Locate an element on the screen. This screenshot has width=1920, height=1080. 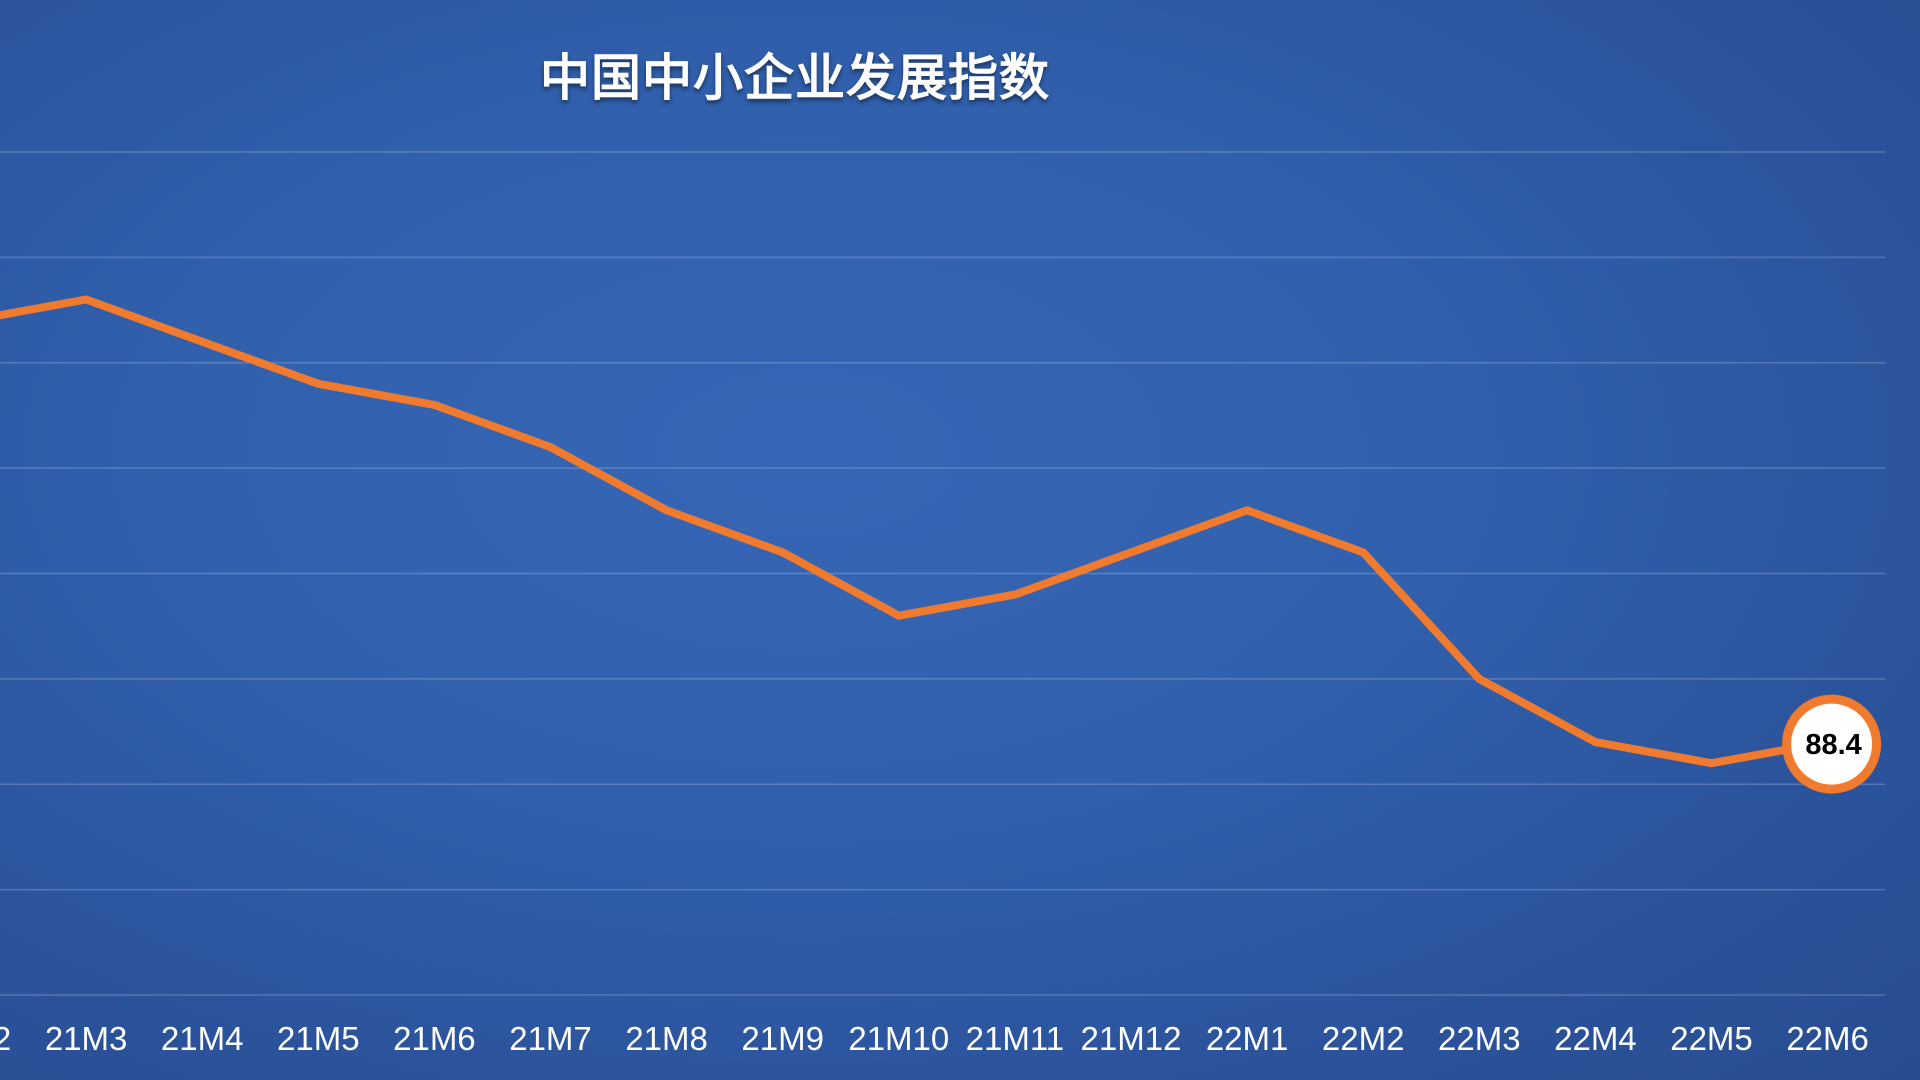
x-tick-label: 21M6 is located at coordinates (434, 1038).